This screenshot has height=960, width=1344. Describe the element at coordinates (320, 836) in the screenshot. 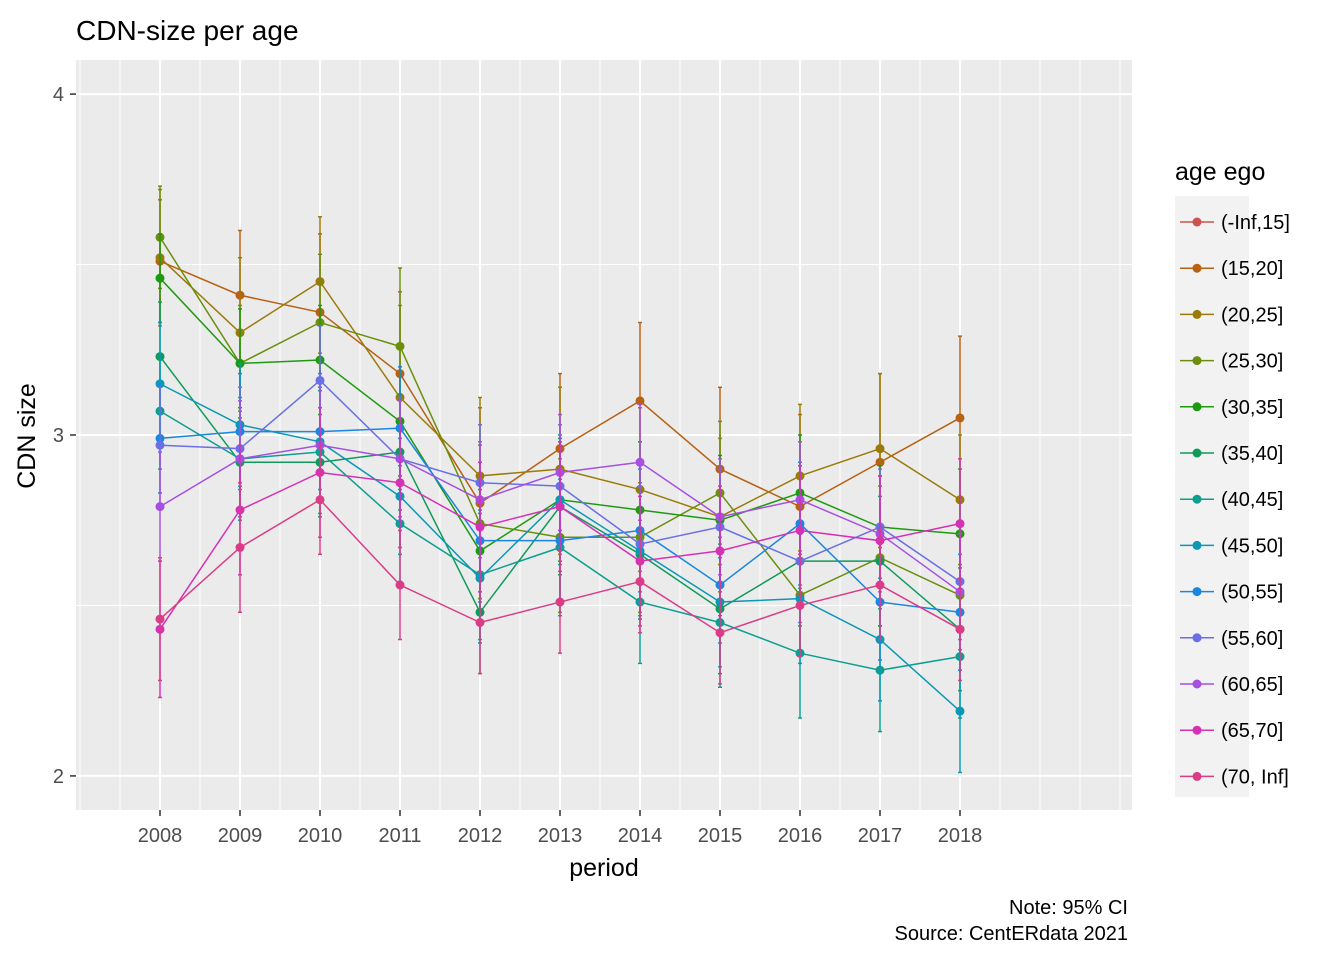

I see `x-tick-label: 2010` at that location.